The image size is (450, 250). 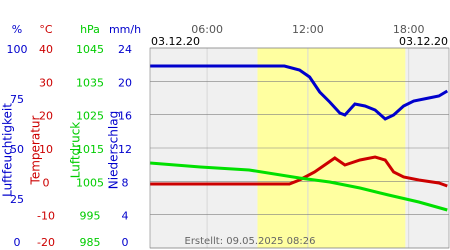 What do you see at coordinates (46, 82) in the screenshot?
I see `y-tick-label: 30` at bounding box center [46, 82].